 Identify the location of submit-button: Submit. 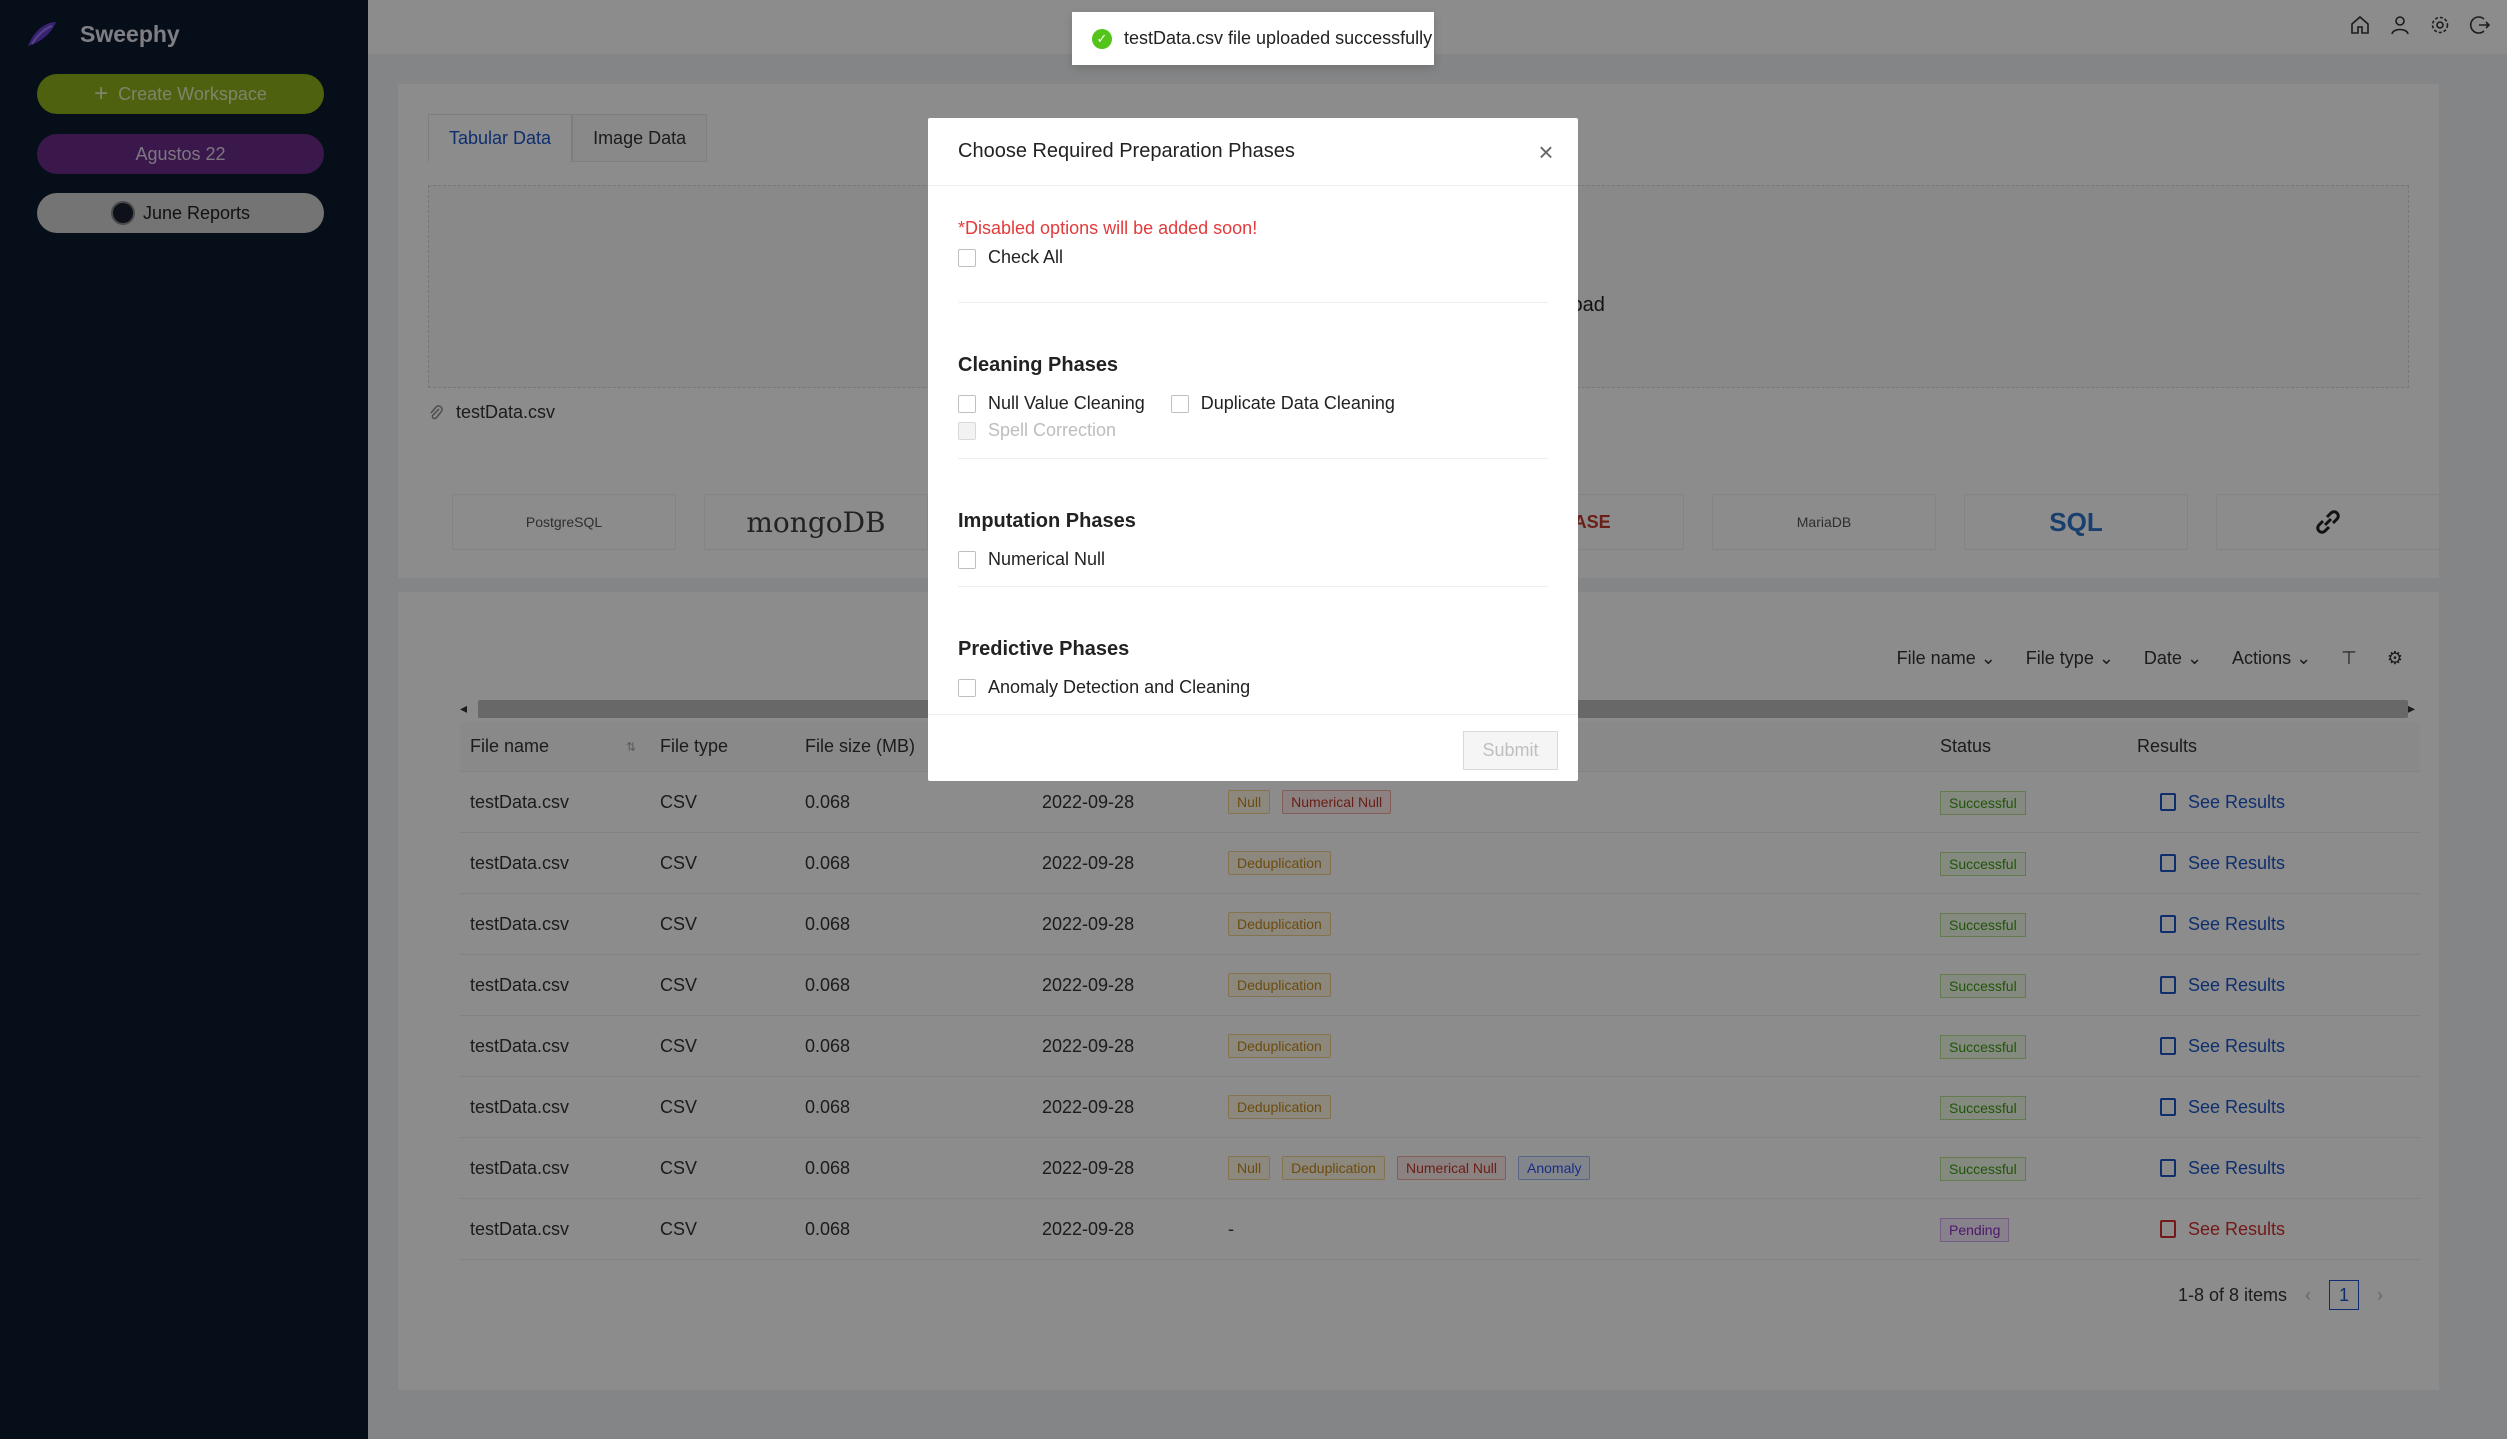
(1510, 750).